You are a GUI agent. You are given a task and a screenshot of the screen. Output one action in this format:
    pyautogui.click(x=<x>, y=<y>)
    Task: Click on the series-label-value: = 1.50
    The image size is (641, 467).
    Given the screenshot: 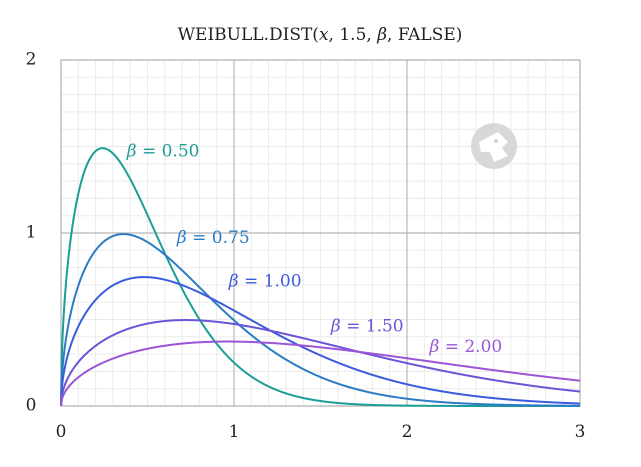 What is the action you would take?
    pyautogui.click(x=375, y=326)
    